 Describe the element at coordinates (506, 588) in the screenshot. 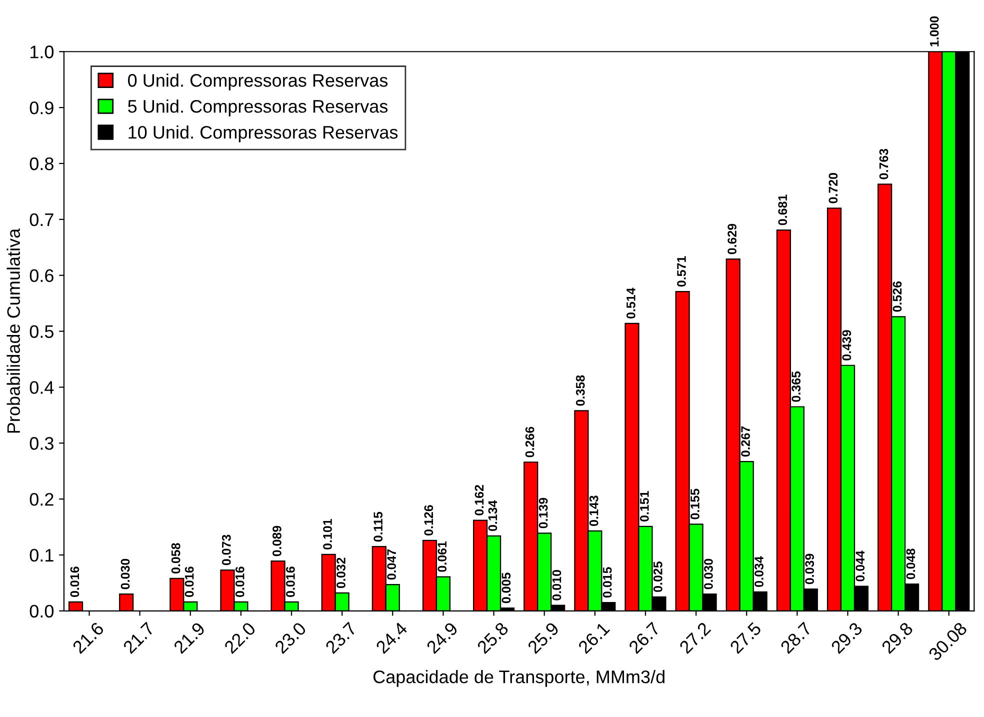

I see `data-label: 0.005` at that location.